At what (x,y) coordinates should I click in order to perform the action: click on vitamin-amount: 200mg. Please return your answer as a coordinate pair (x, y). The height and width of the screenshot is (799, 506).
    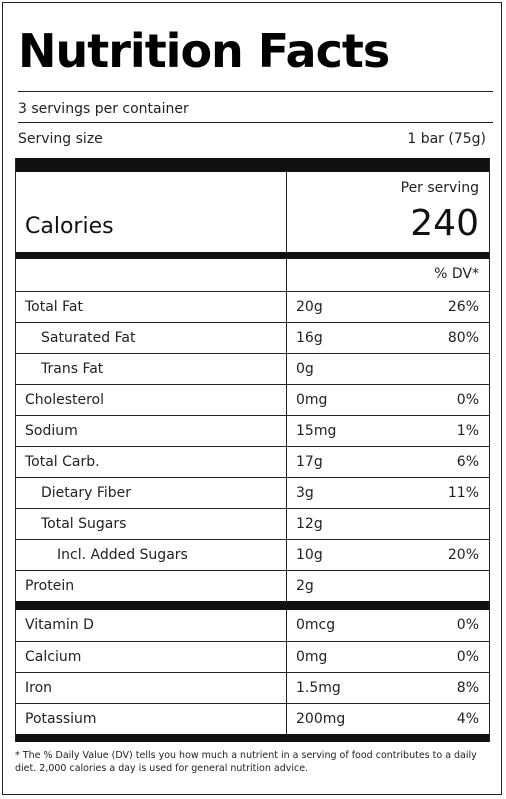
    Looking at the image, I should click on (321, 719).